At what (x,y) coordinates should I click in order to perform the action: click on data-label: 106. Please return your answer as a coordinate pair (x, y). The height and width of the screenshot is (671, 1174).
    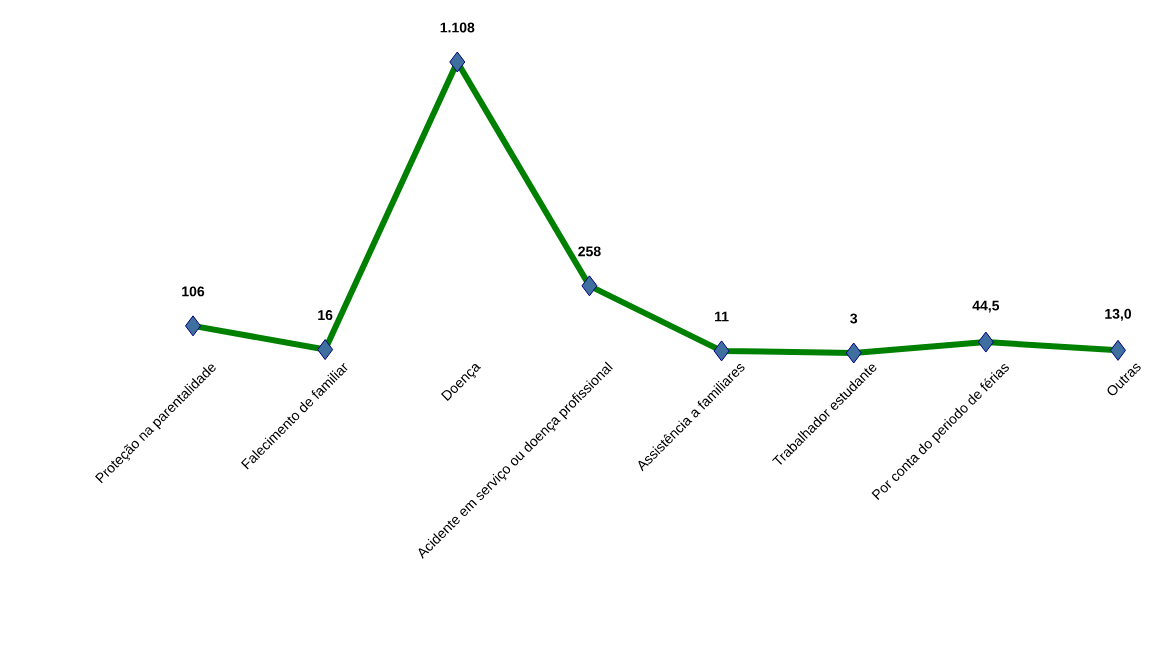
    Looking at the image, I should click on (193, 291).